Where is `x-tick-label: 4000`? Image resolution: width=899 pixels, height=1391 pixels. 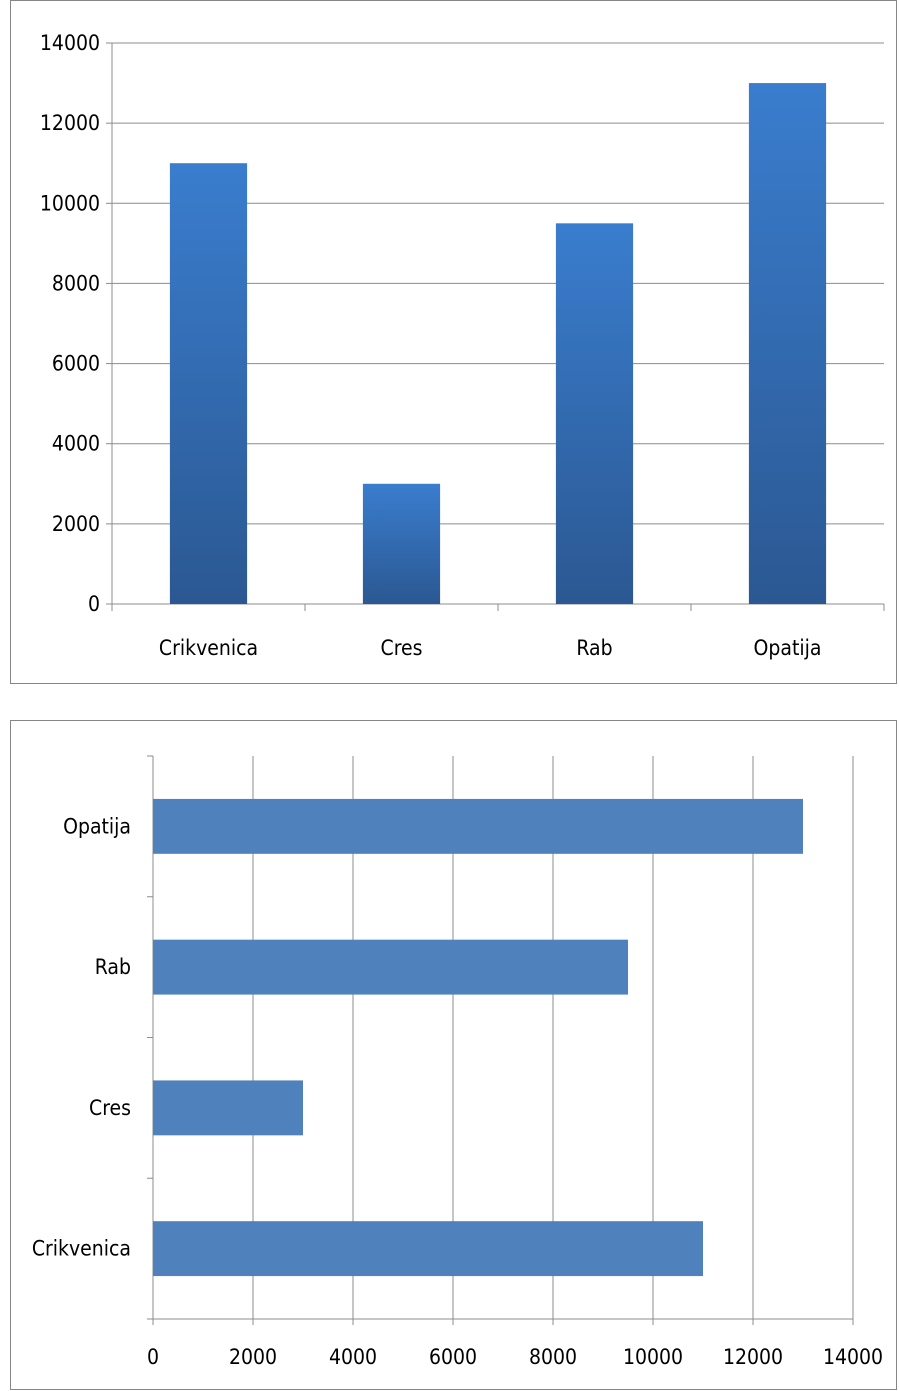
x-tick-label: 4000 is located at coordinates (353, 1357).